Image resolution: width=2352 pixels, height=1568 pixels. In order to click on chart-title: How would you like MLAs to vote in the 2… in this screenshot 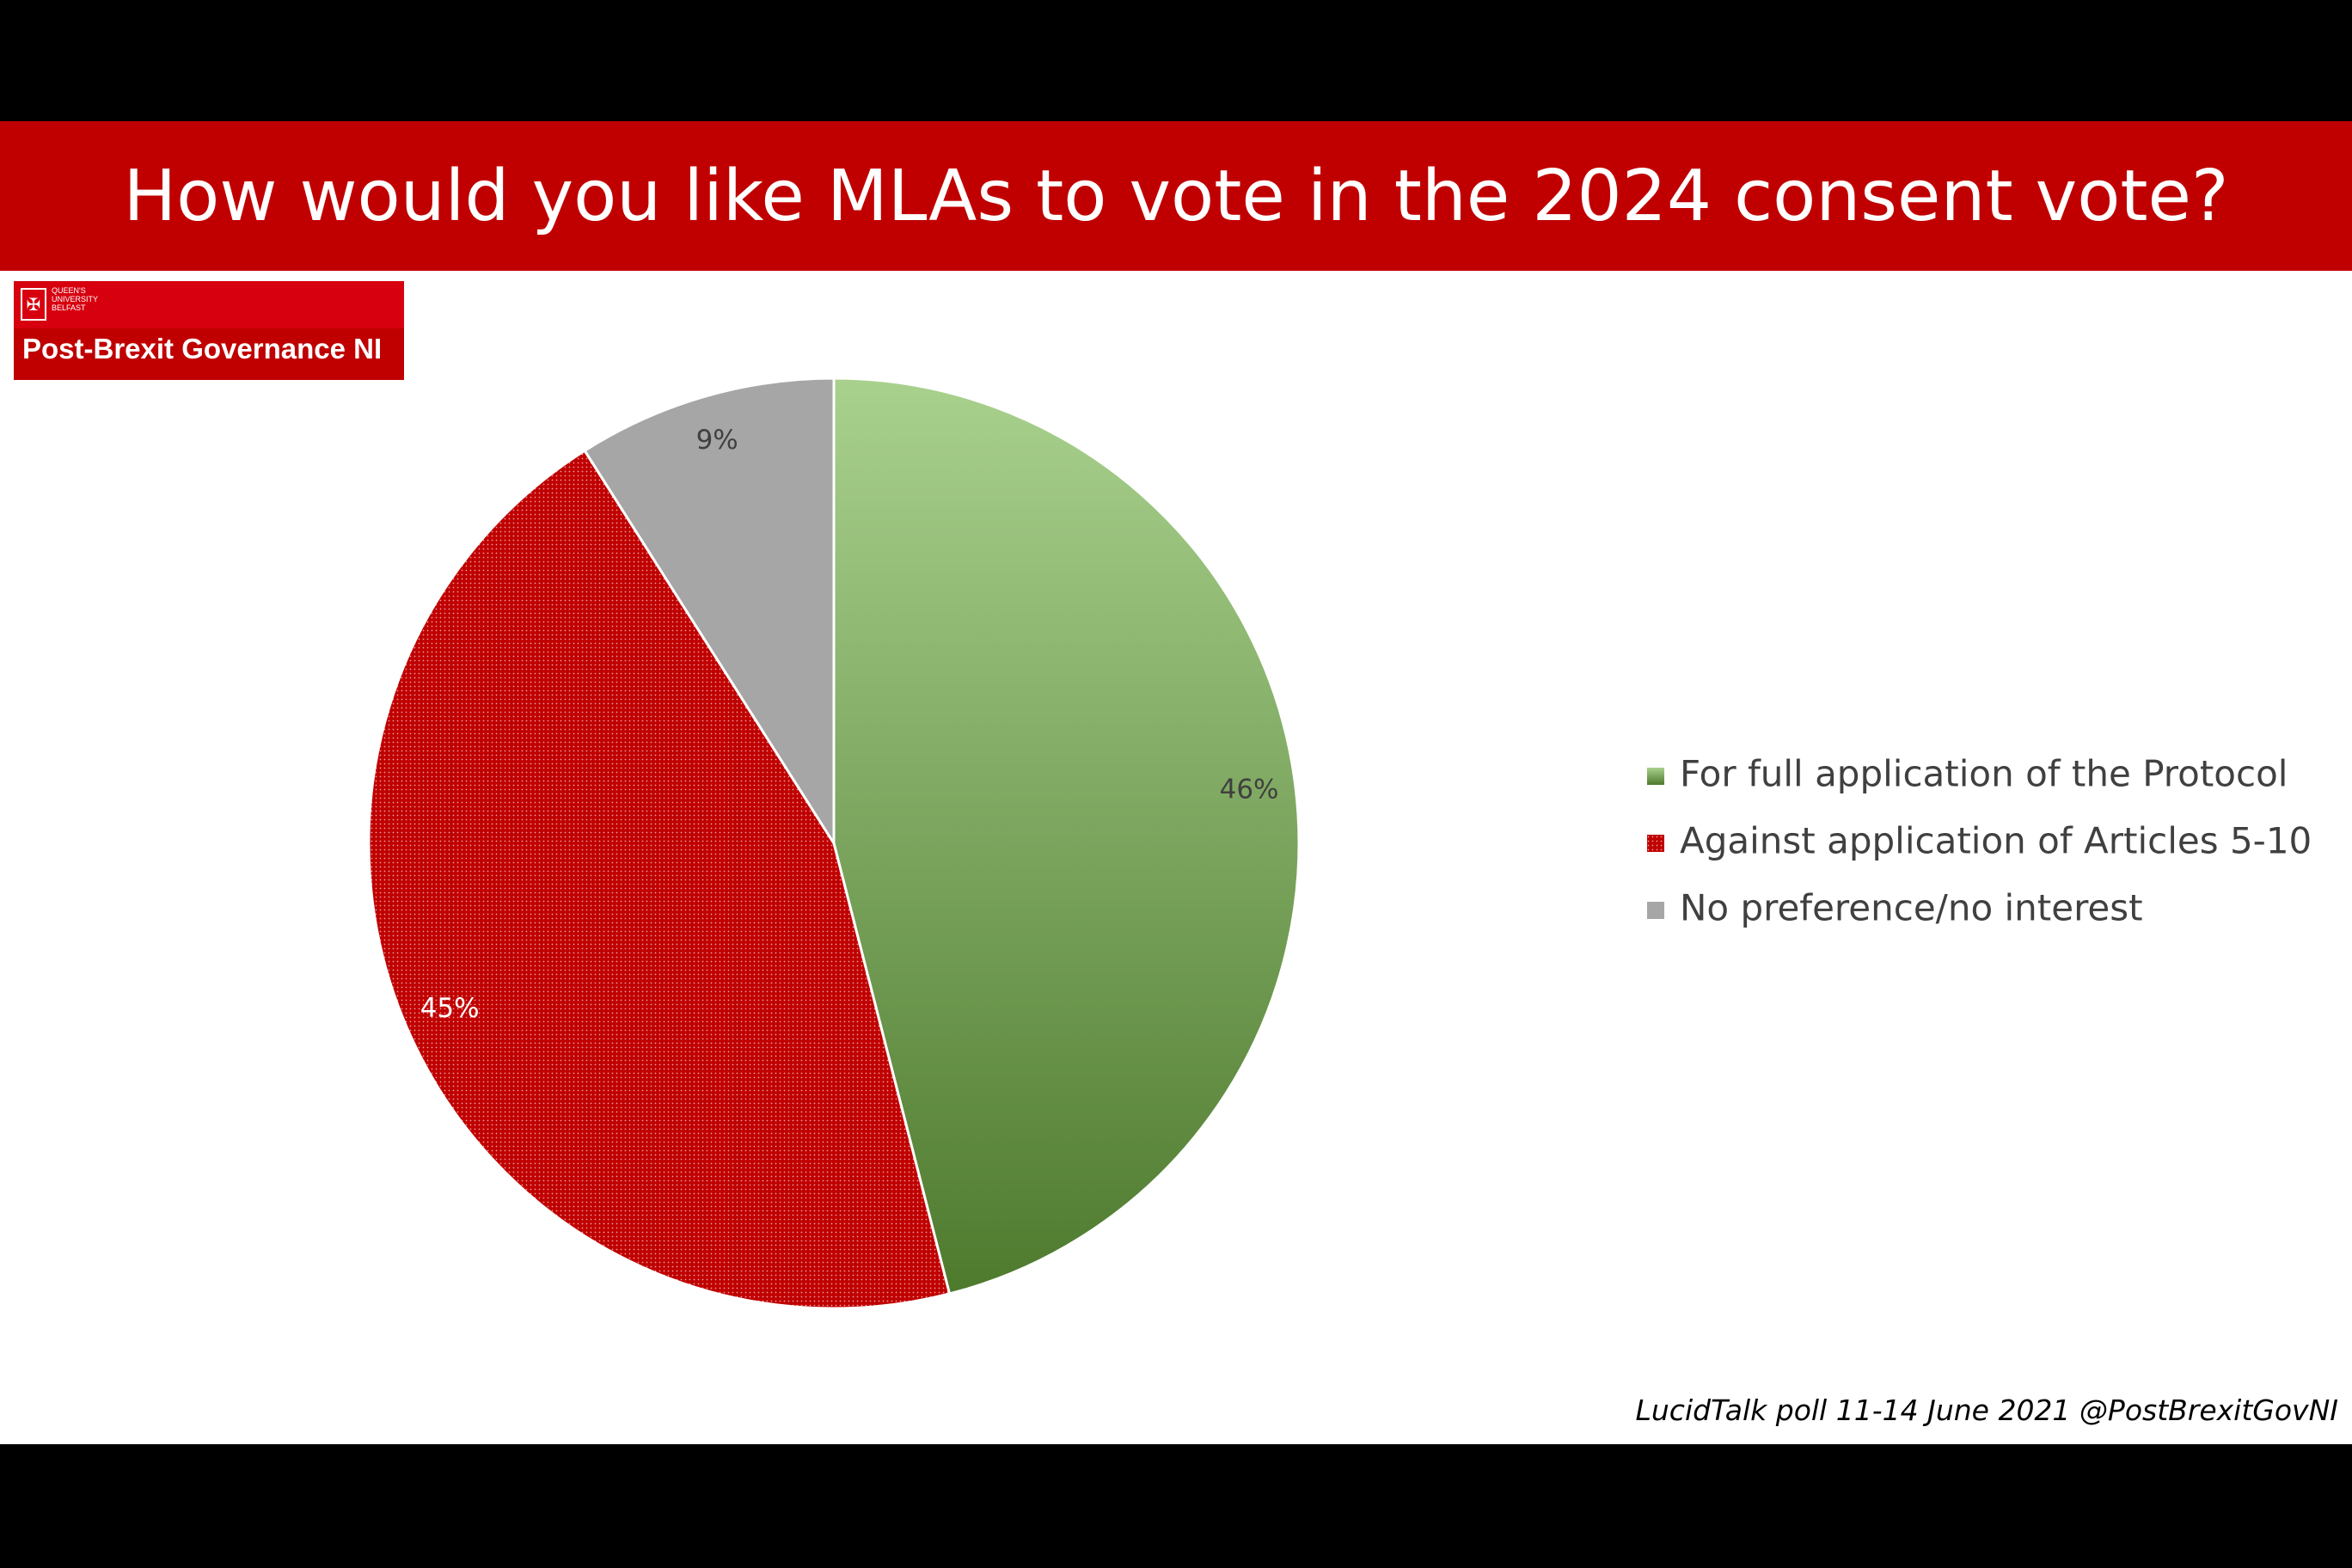, I will do `click(1176, 196)`.